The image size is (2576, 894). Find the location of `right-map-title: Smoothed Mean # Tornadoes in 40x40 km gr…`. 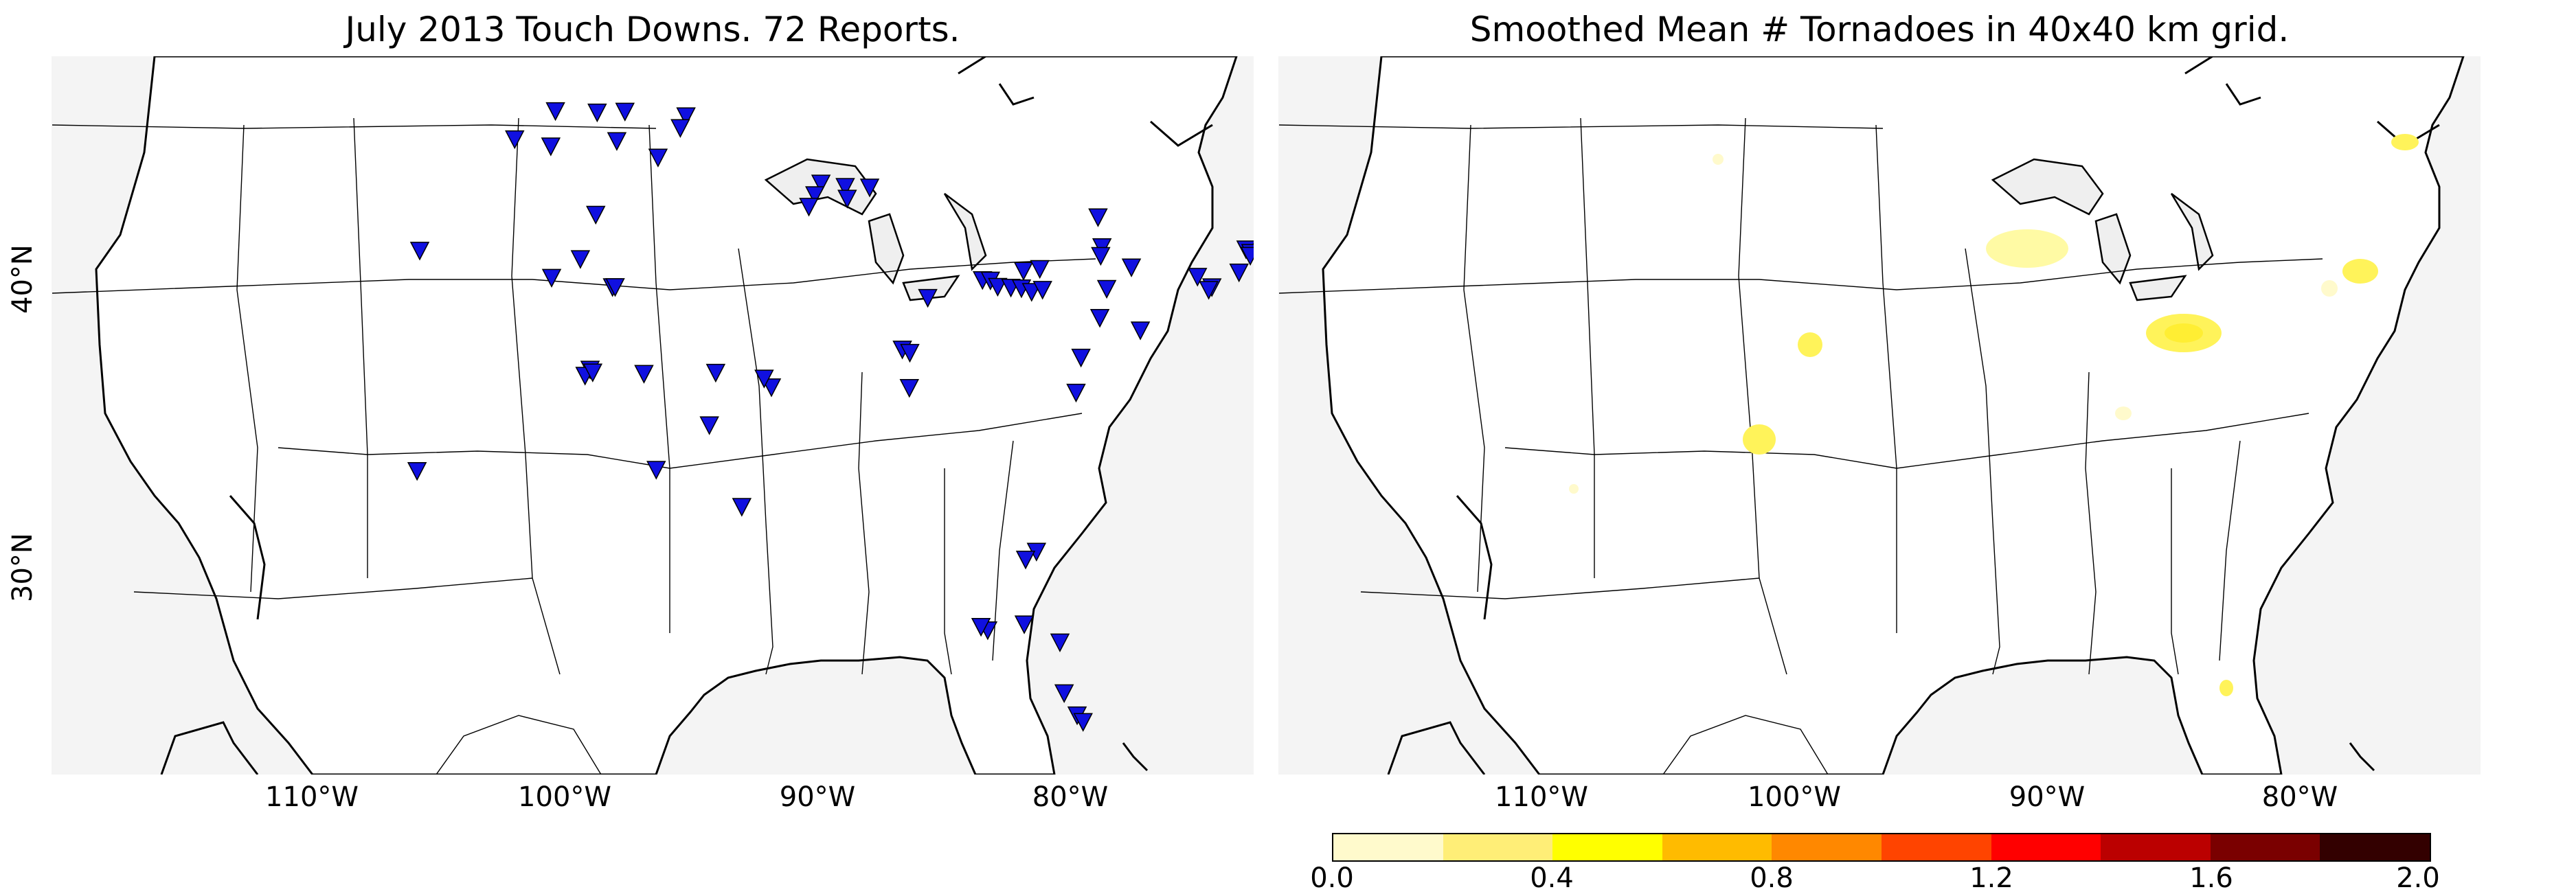

right-map-title: Smoothed Mean # Tornadoes in 40x40 km gr… is located at coordinates (1879, 29).